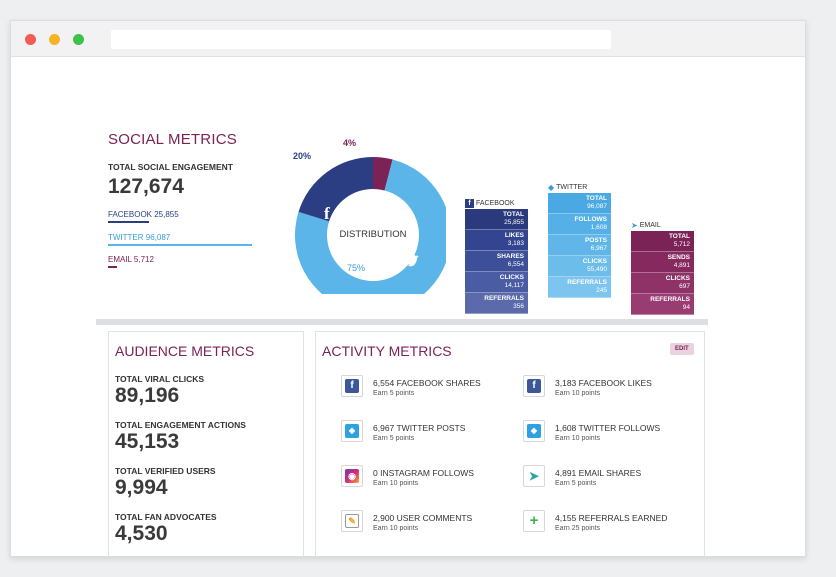 The width and height of the screenshot is (836, 577). I want to click on activity-item-title: 0 INSTAGRAM FOLLOWS, so click(423, 473).